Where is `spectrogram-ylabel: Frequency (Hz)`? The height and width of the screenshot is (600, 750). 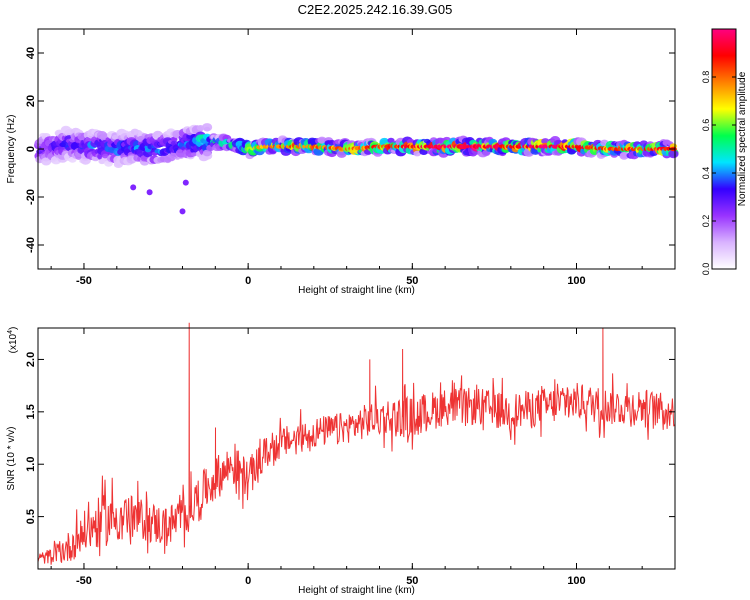
spectrogram-ylabel: Frequency (Hz) is located at coordinates (11, 149).